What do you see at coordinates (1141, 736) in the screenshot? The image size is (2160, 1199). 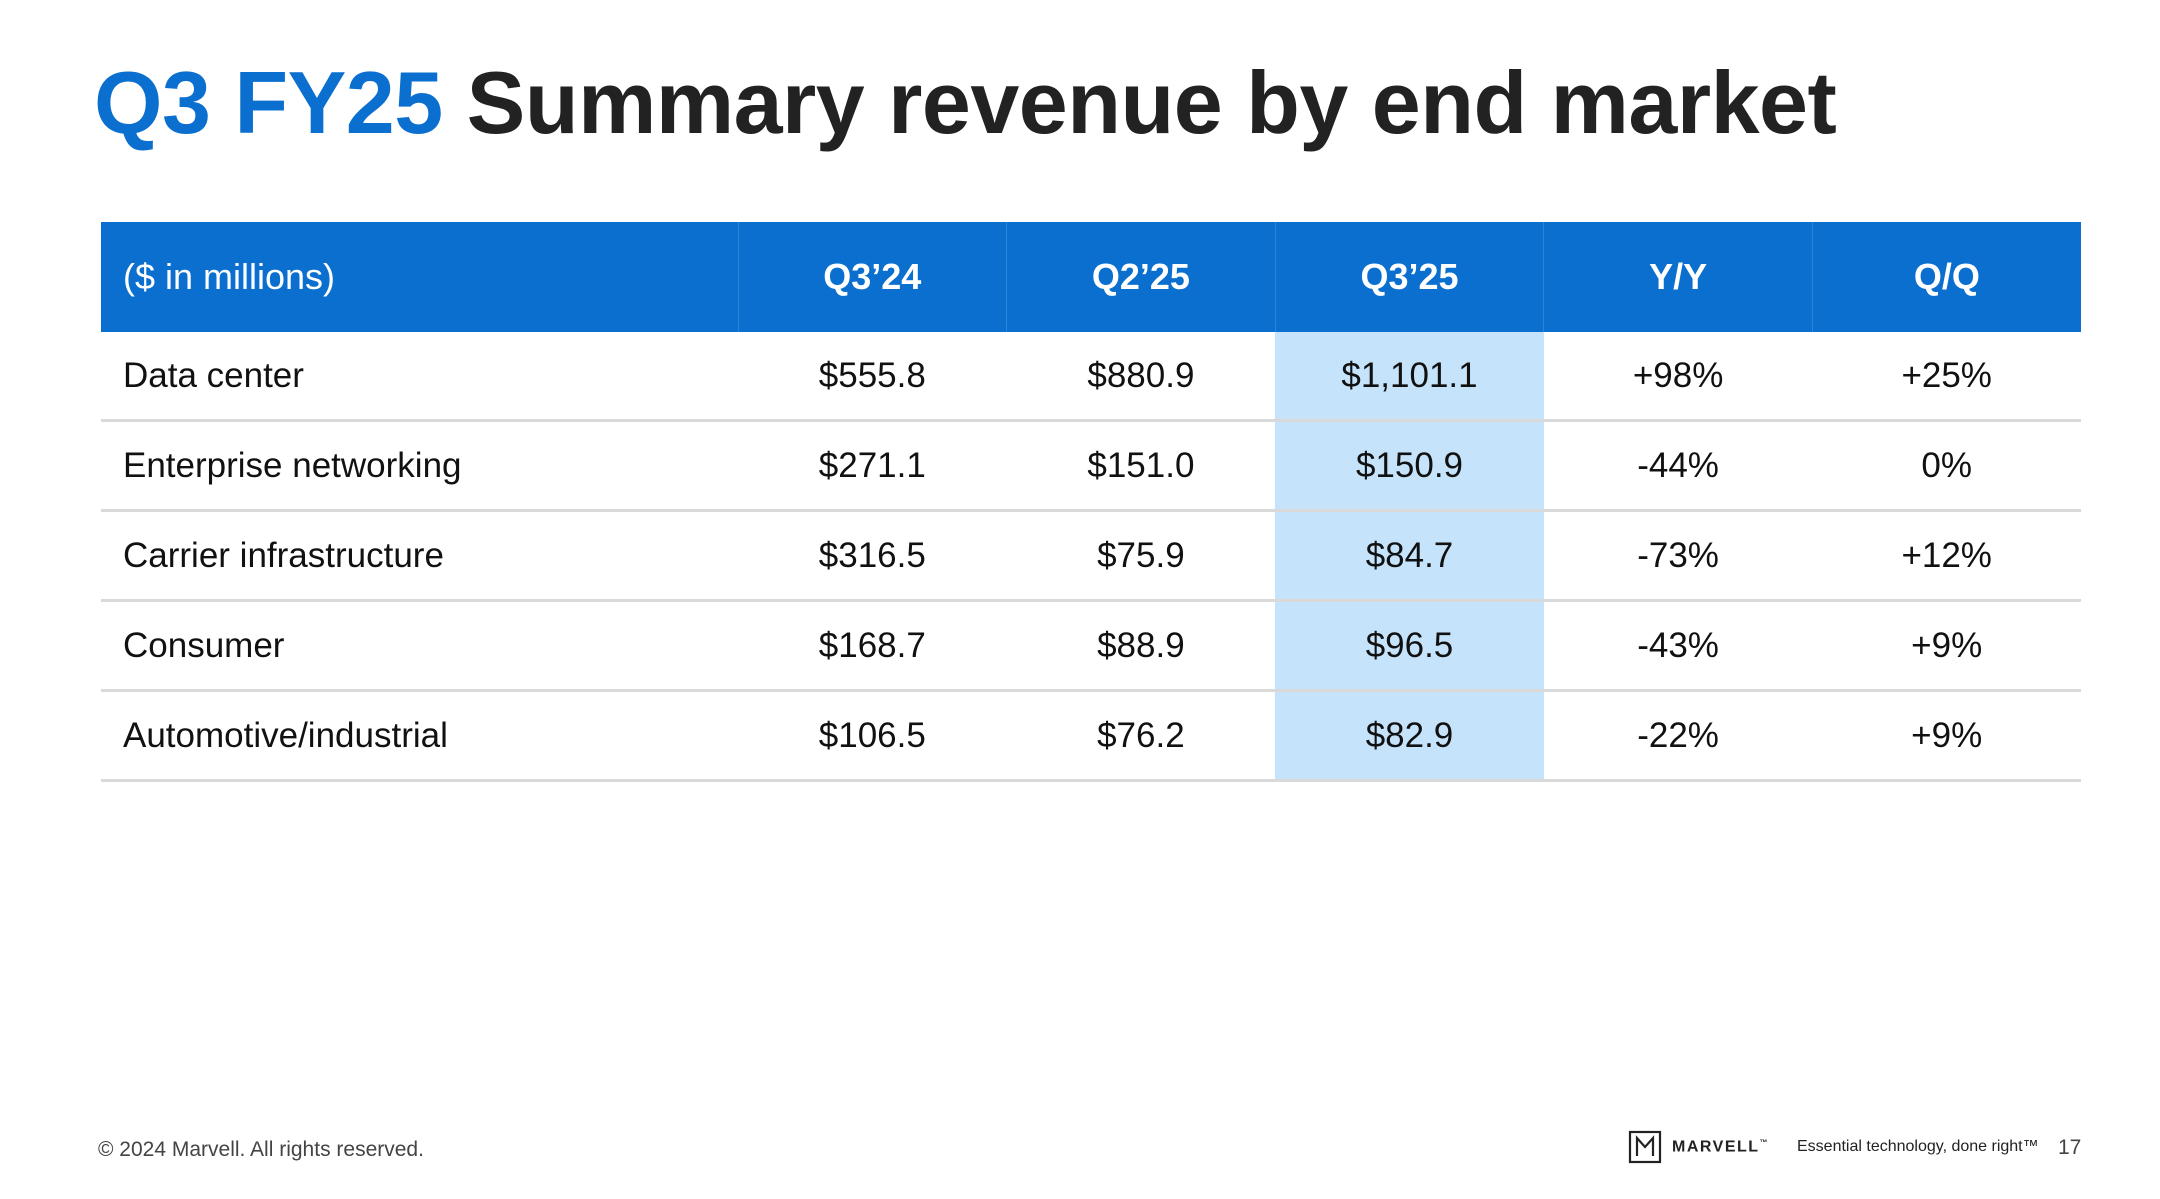 I see `cell-q2-25: $76.2` at bounding box center [1141, 736].